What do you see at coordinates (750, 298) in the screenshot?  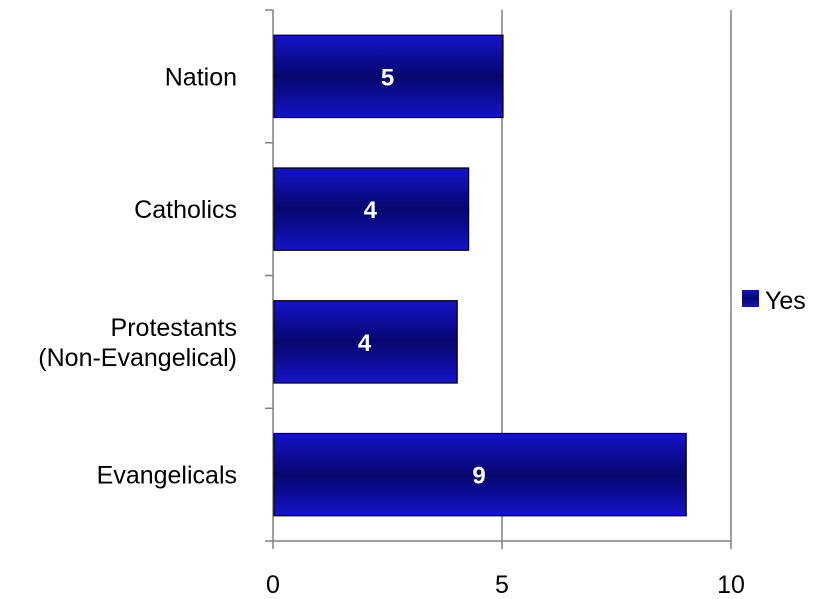 I see `legend-swatch-yes` at bounding box center [750, 298].